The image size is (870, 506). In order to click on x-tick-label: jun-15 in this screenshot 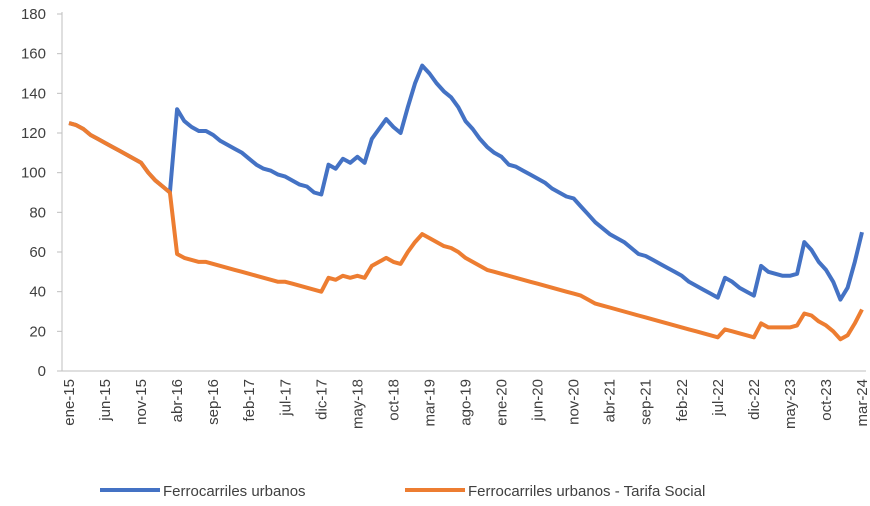, I will do `click(105, 400)`.